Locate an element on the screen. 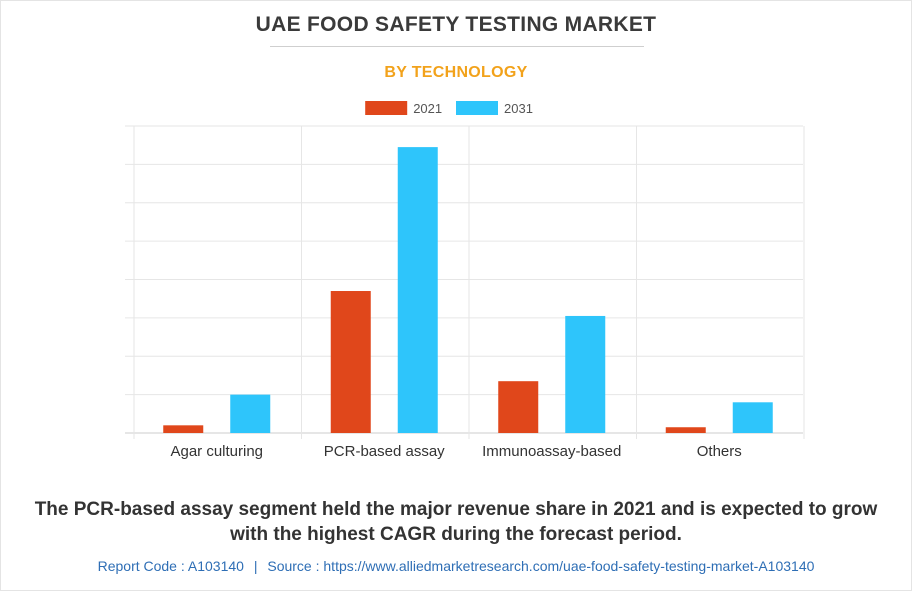  chart-subtitle: BY TECHNOLOGY is located at coordinates (456, 72).